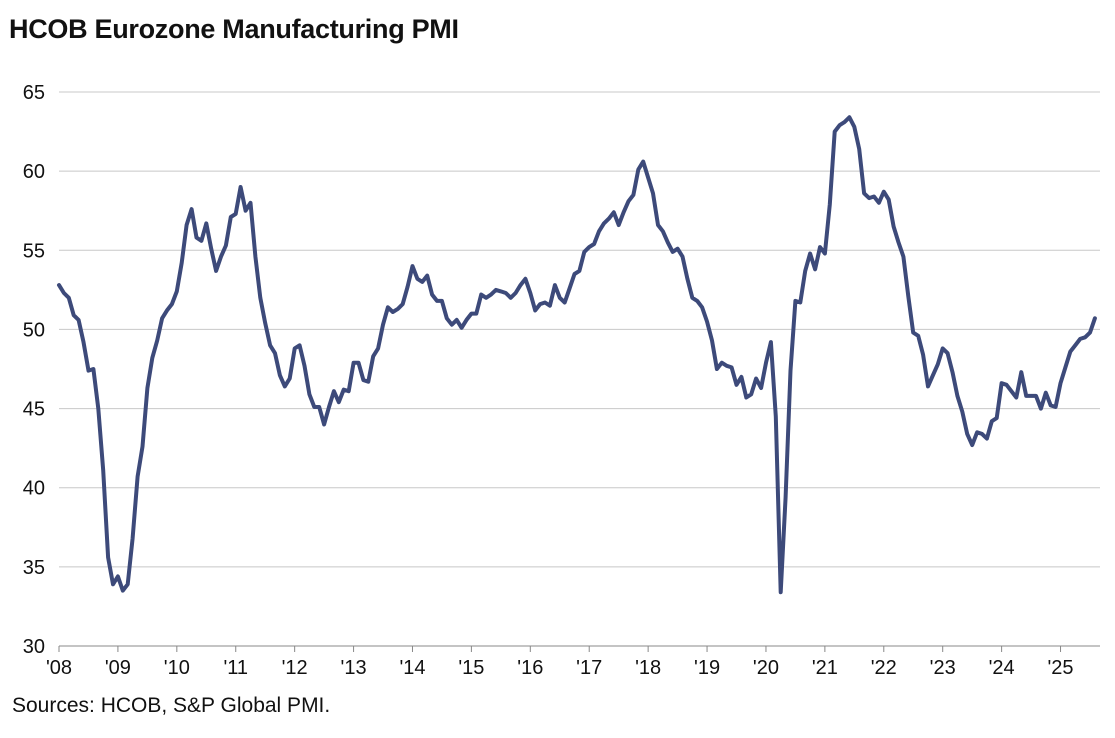  What do you see at coordinates (34, 647) in the screenshot?
I see `y-tick-label-30: 30` at bounding box center [34, 647].